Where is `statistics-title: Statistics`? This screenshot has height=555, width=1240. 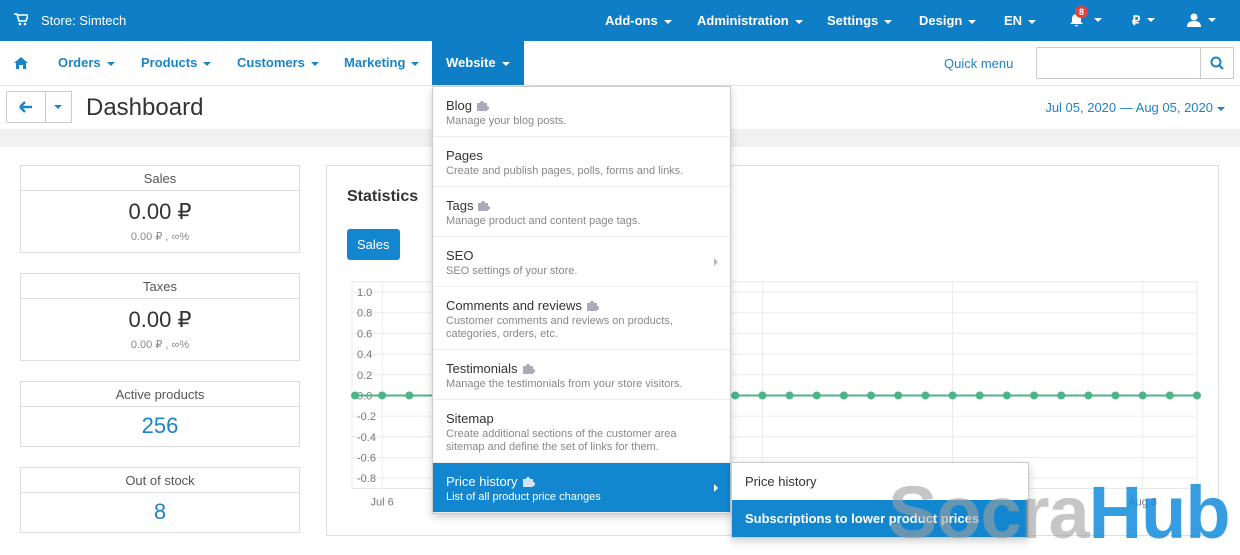 statistics-title: Statistics is located at coordinates (383, 196).